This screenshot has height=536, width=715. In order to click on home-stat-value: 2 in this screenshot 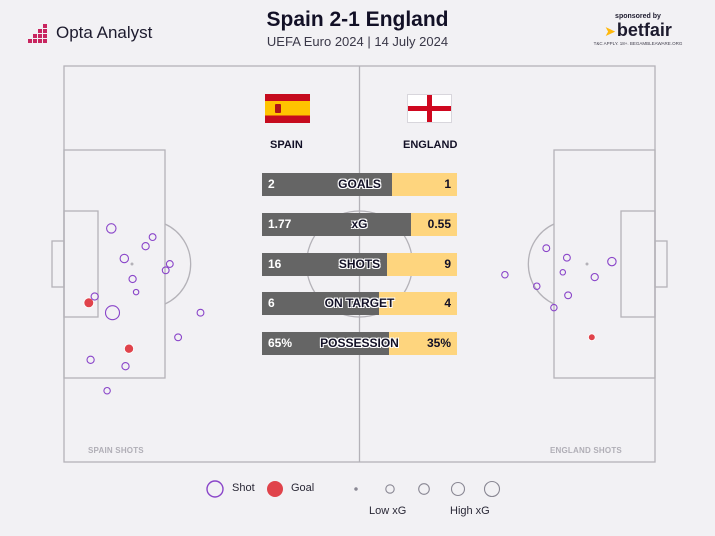, I will do `click(271, 184)`.